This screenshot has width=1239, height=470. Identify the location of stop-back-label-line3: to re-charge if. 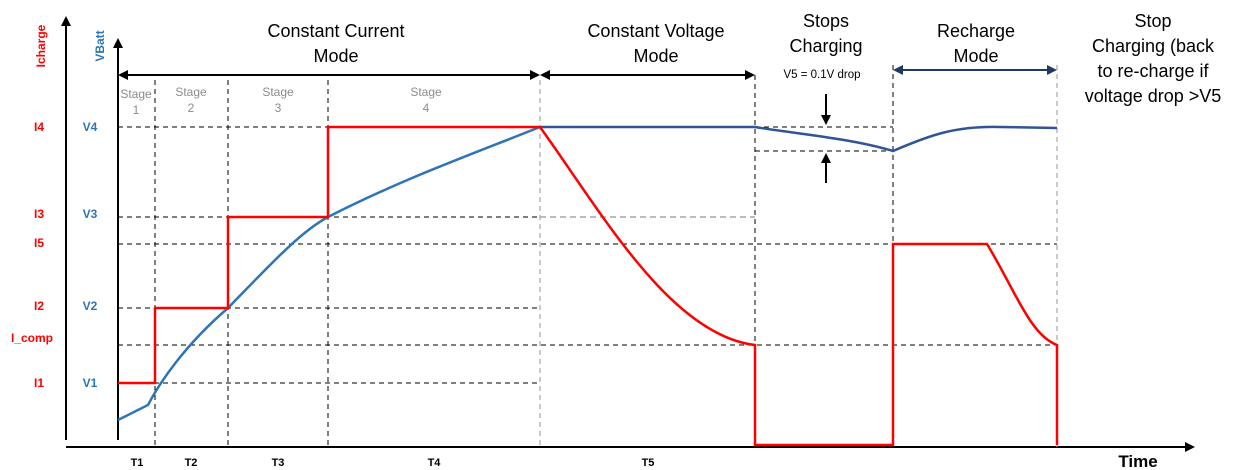
(1153, 71).